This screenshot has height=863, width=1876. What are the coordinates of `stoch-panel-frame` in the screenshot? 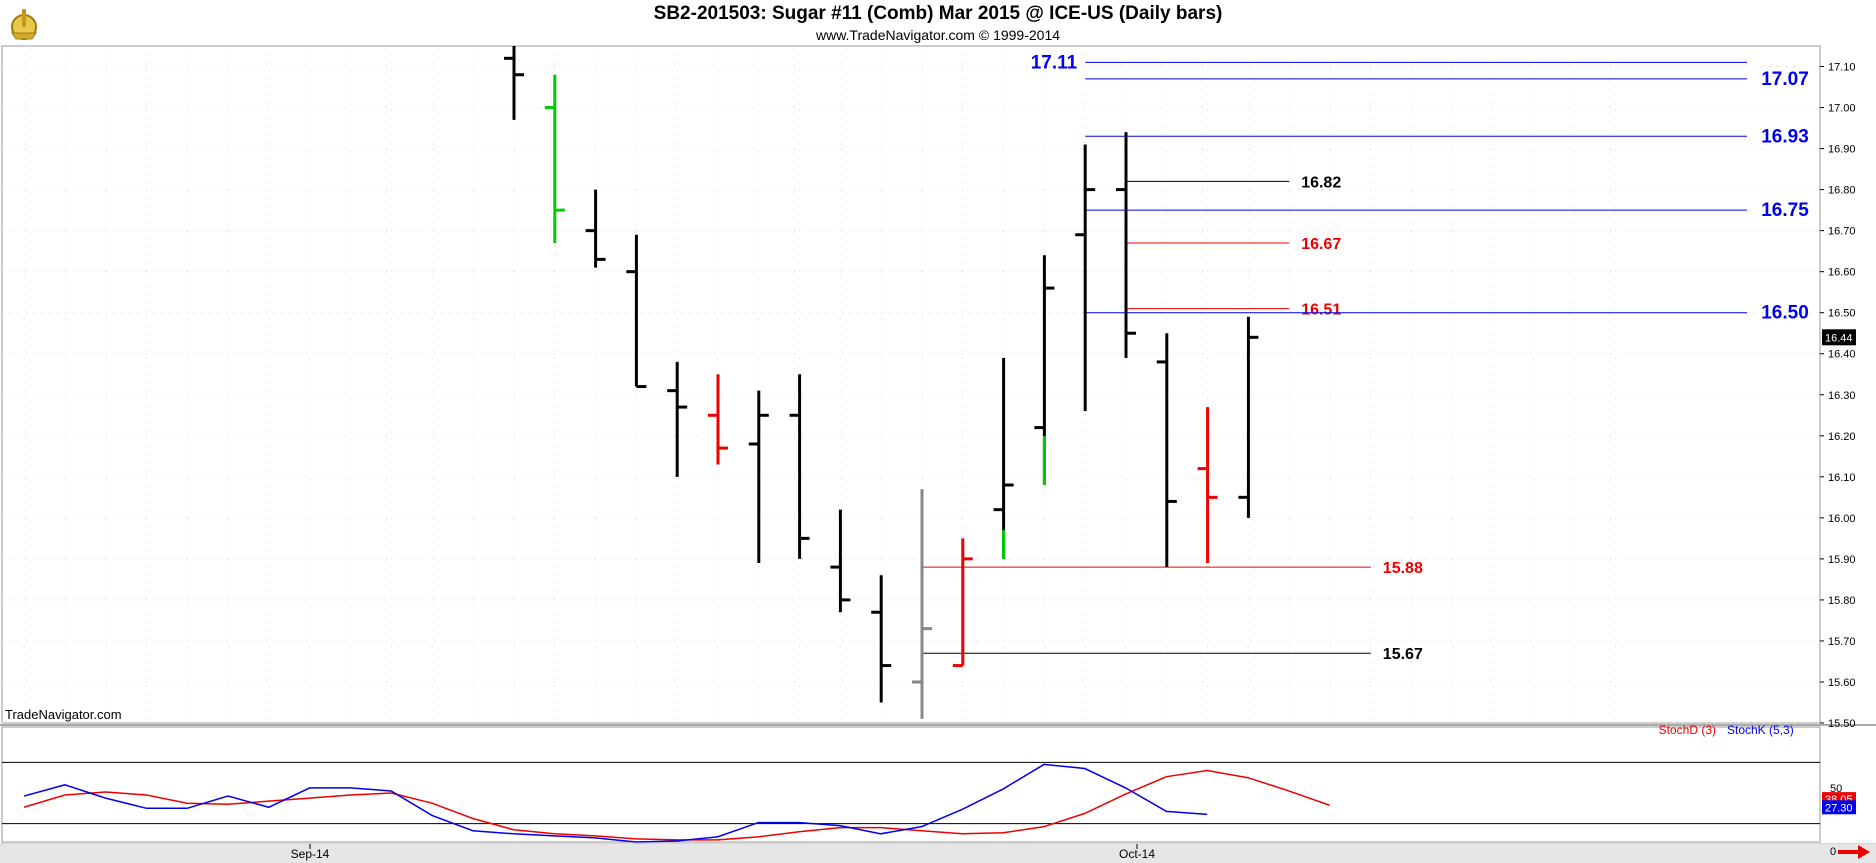 It's located at (911, 784).